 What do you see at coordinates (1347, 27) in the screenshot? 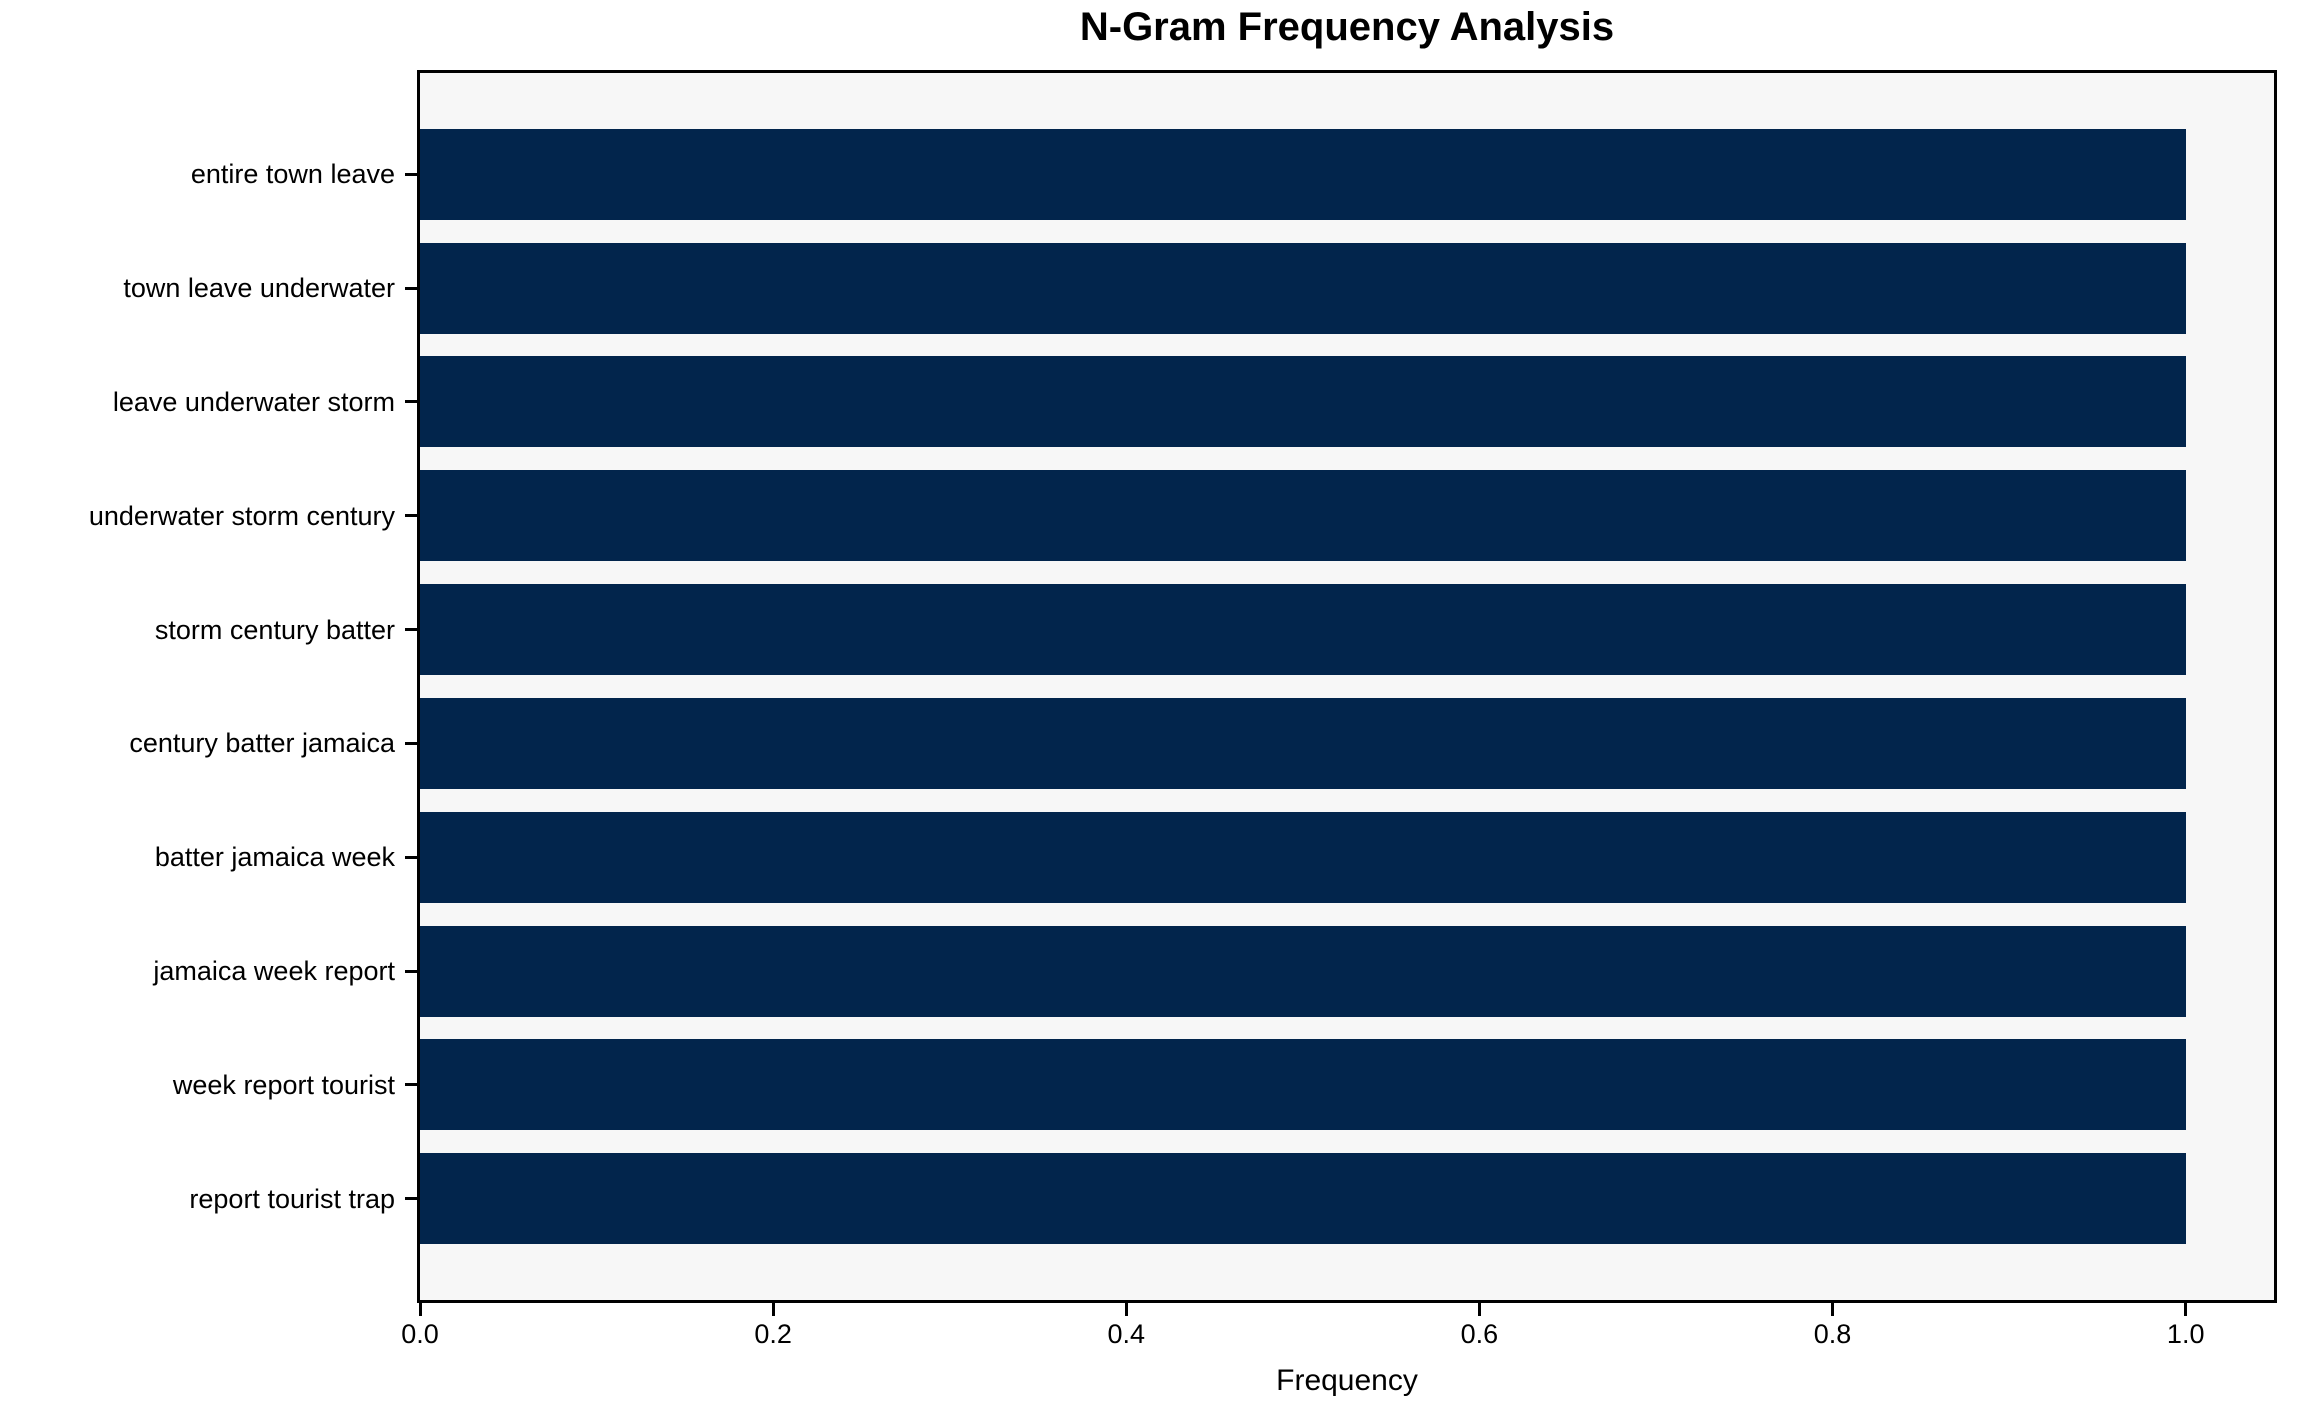
I see `chart-title: N-Gram Frequency Analysis` at bounding box center [1347, 27].